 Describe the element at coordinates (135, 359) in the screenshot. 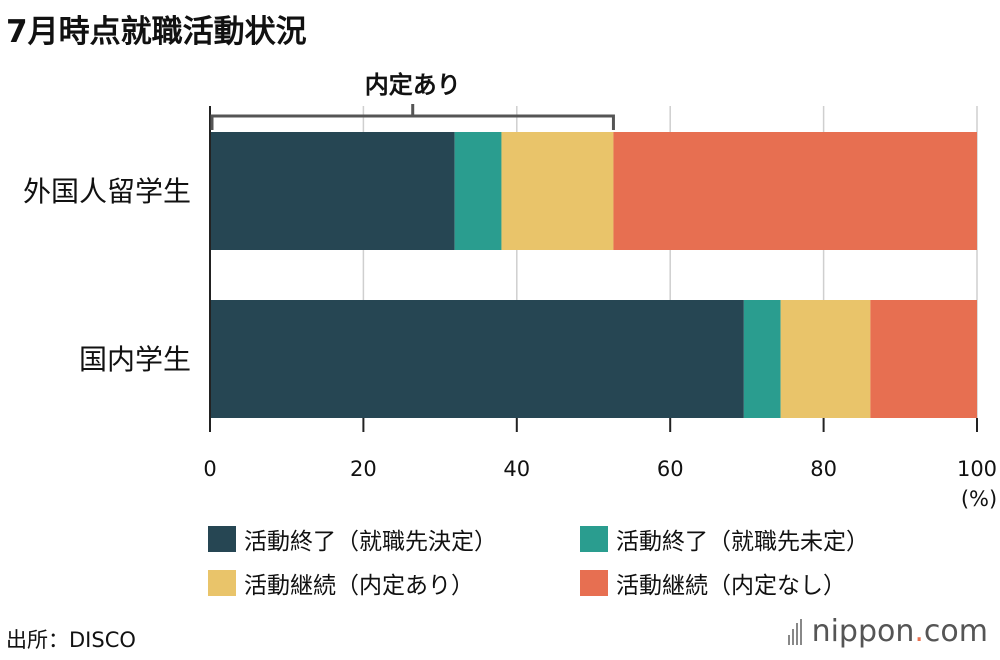

I see `category-label-1: 国内学生` at that location.